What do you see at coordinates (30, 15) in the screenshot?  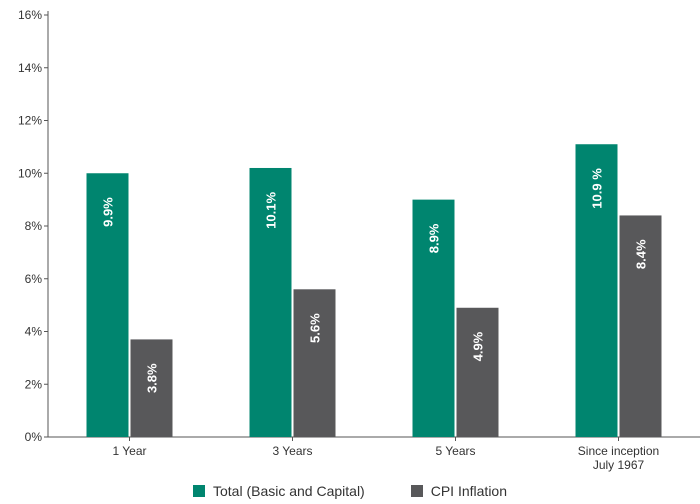 I see `y-tick-label: 16%` at bounding box center [30, 15].